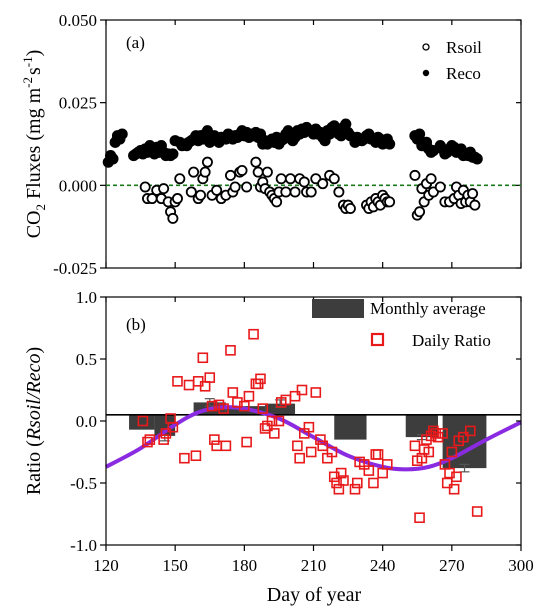 The width and height of the screenshot is (538, 608). What do you see at coordinates (83, 545) in the screenshot?
I see `panel-b-y-tick-label: -1.0` at bounding box center [83, 545].